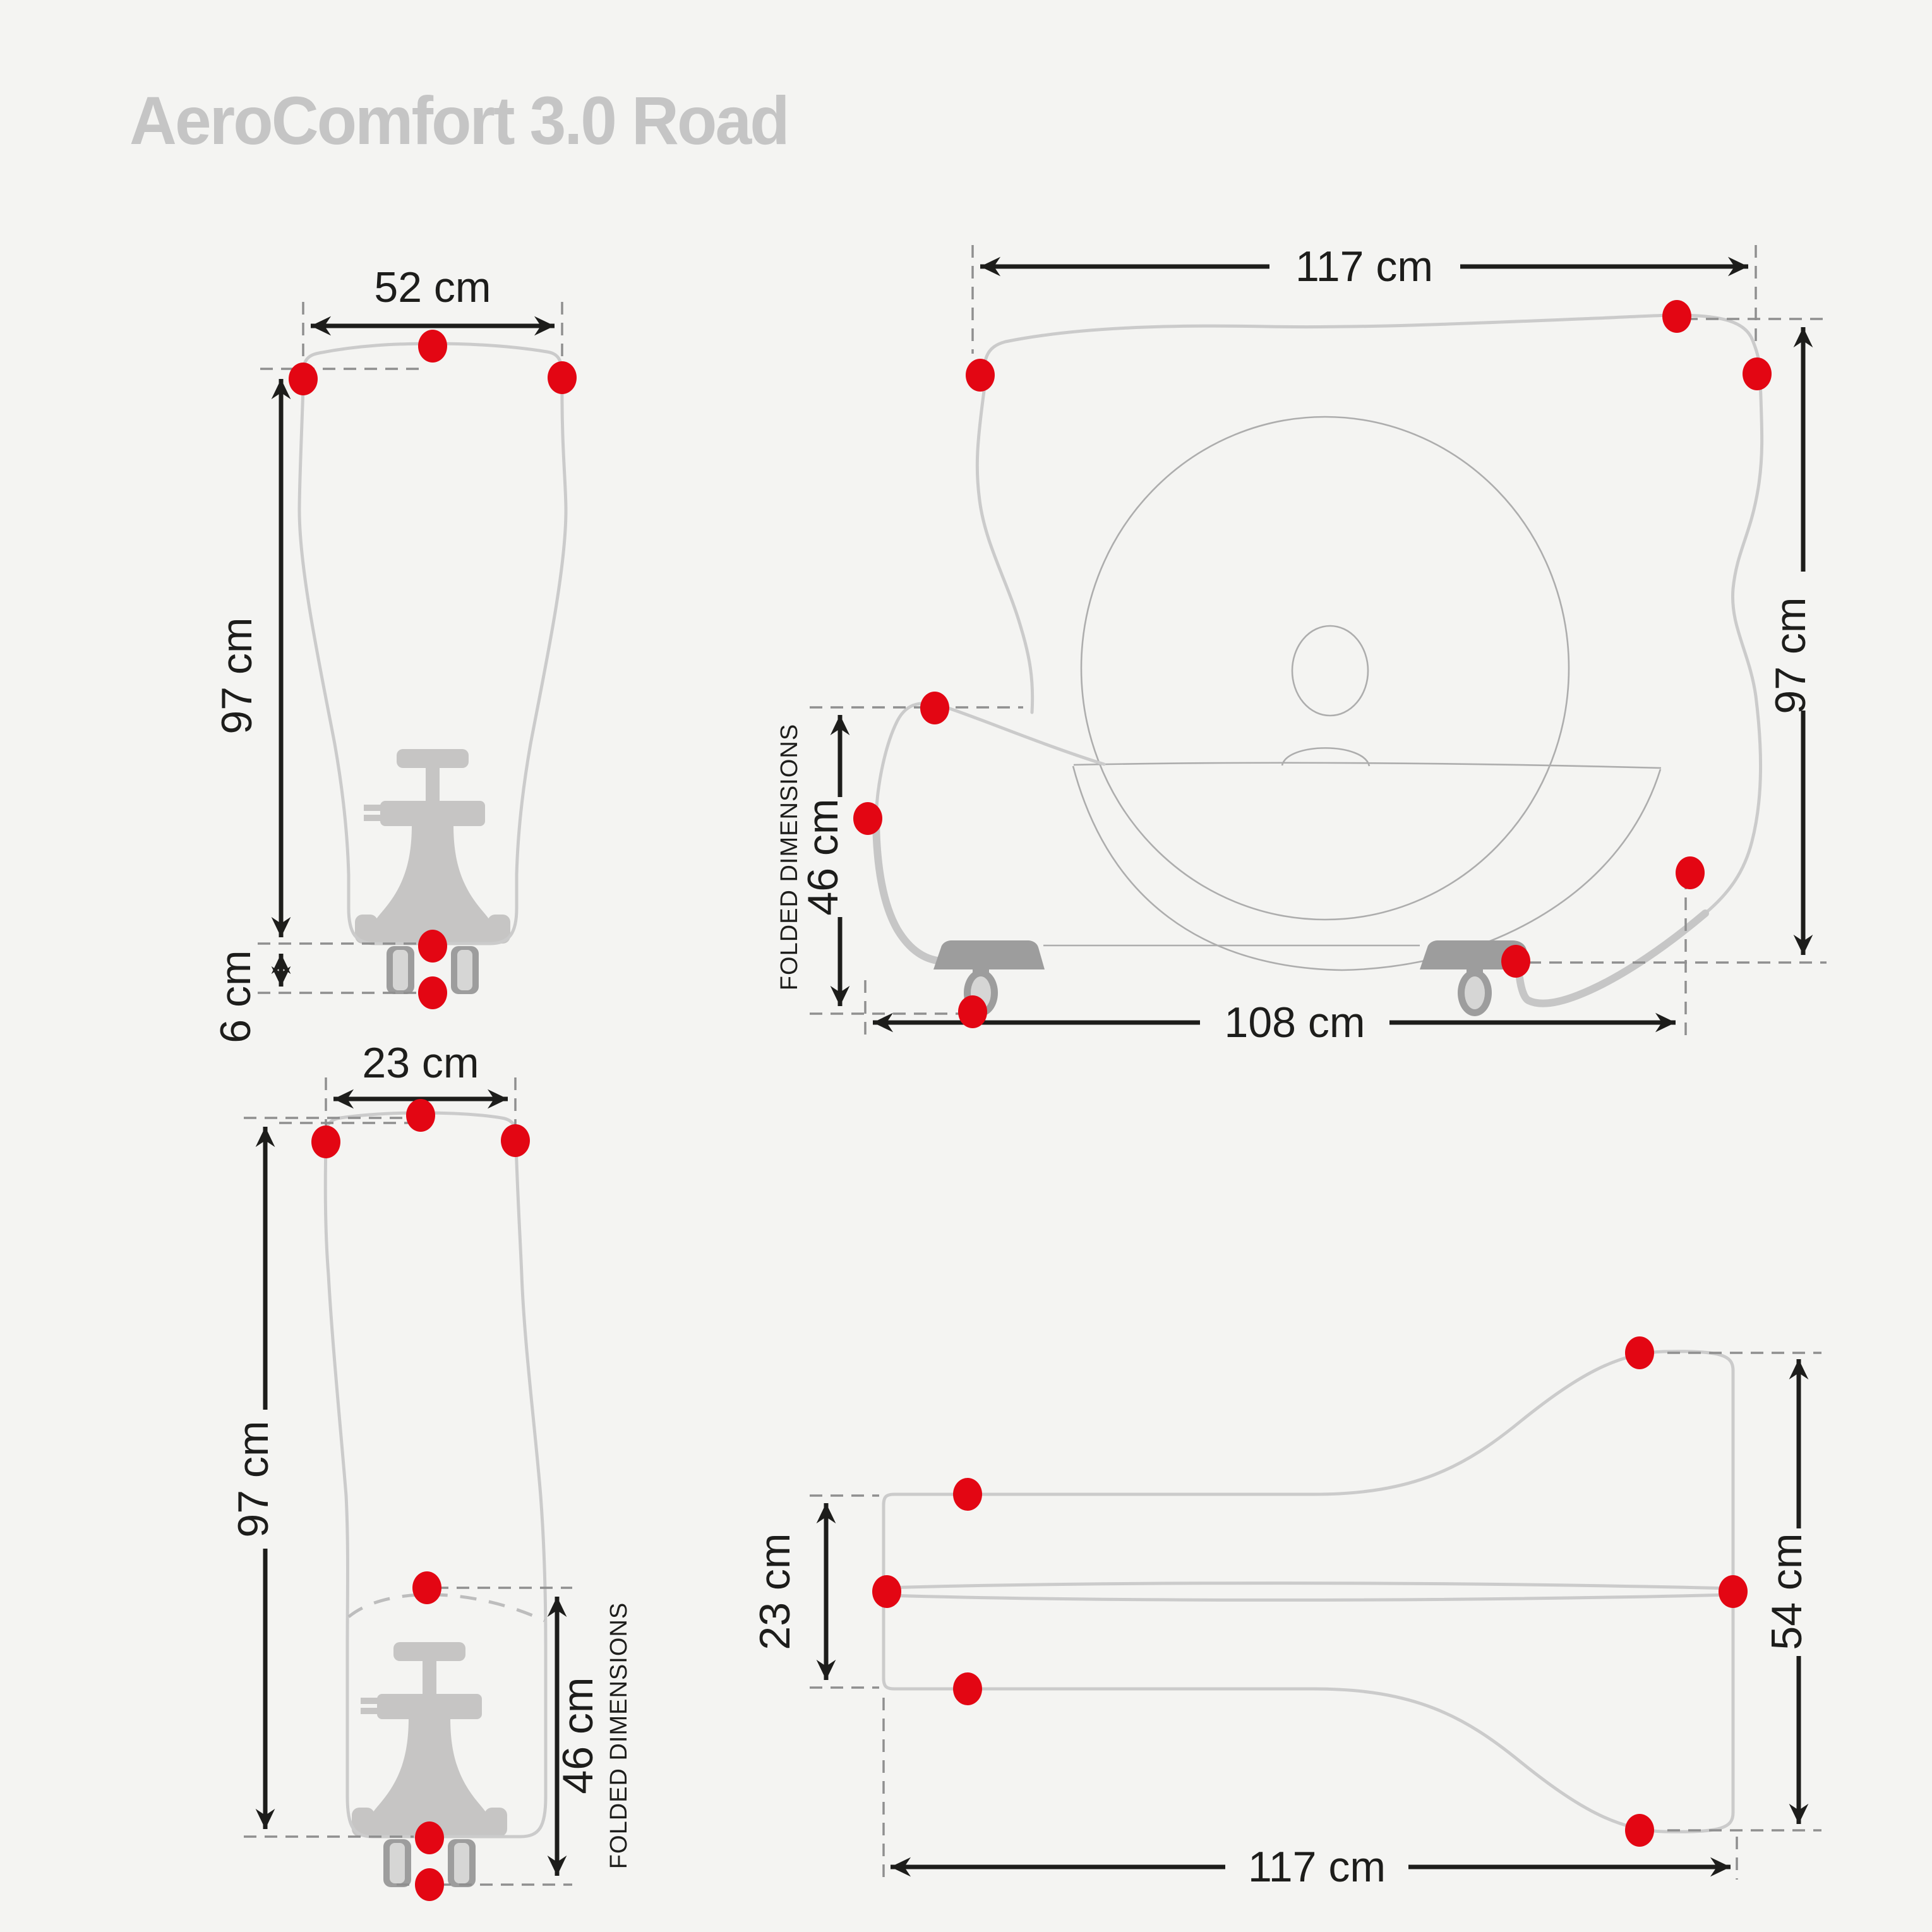 The height and width of the screenshot is (1932, 1932). Describe the element at coordinates (1787, 1591) in the screenshot. I see `dim-top-rearwidth-label: 54 cm` at that location.